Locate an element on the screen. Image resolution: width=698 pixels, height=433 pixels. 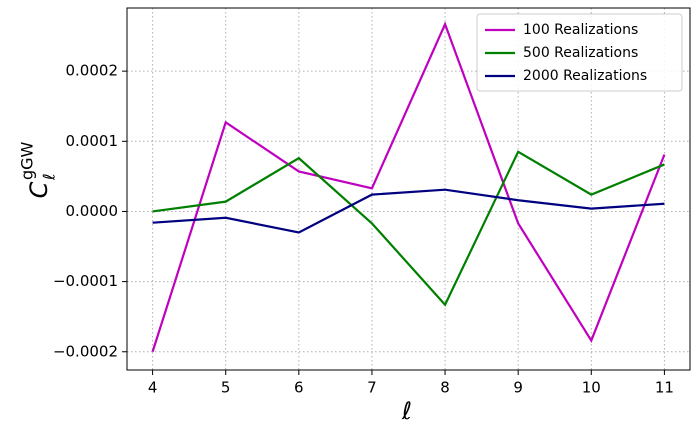
y-tick-label: 0.0001 is located at coordinates (92, 141).